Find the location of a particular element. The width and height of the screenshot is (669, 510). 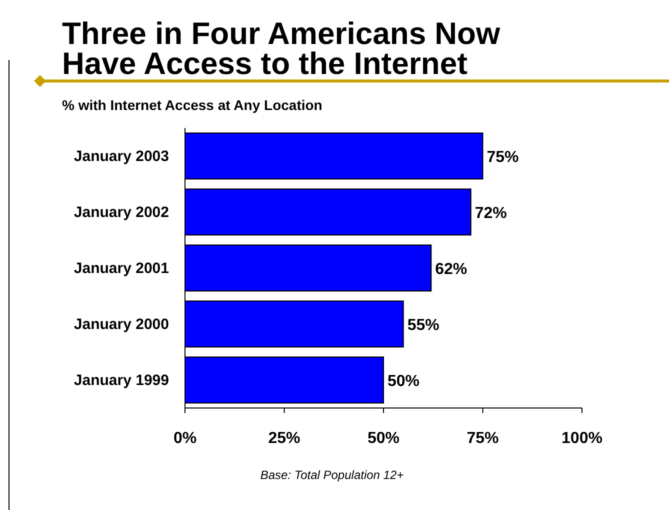

x-tick-label: 50% is located at coordinates (383, 438).